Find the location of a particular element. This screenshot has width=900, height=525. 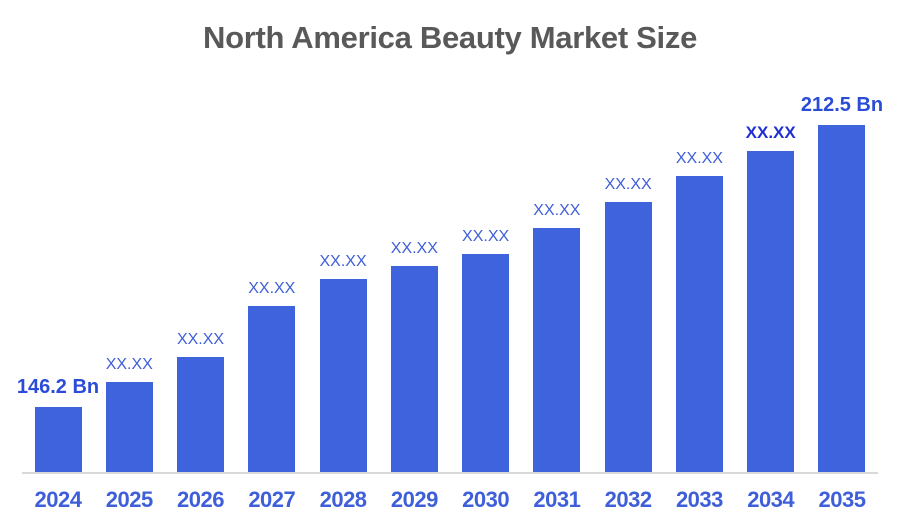

bar-value-label-2027: XX.XX is located at coordinates (272, 288).